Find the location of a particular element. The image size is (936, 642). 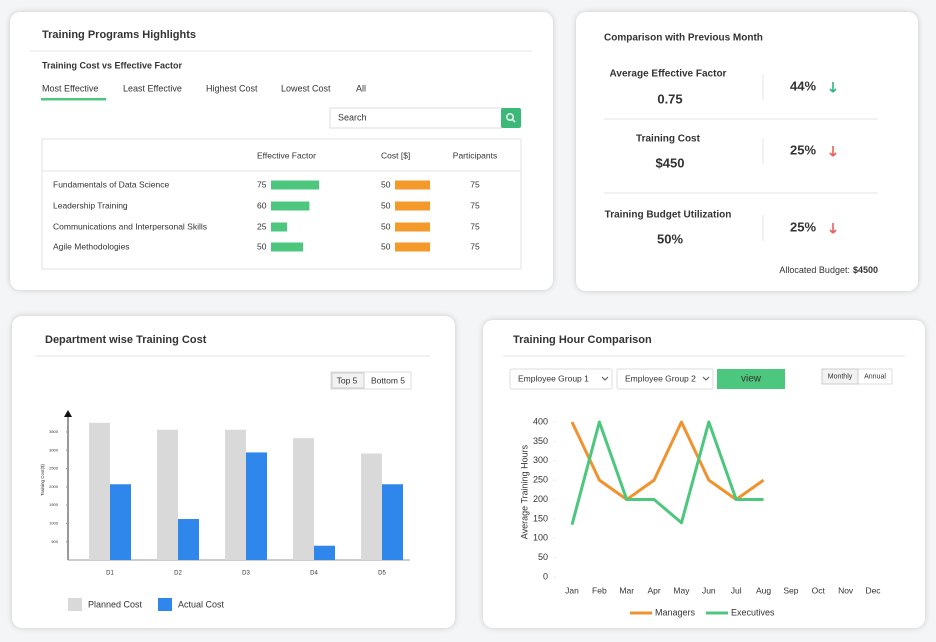

x-tick-label: Aug is located at coordinates (763, 590).